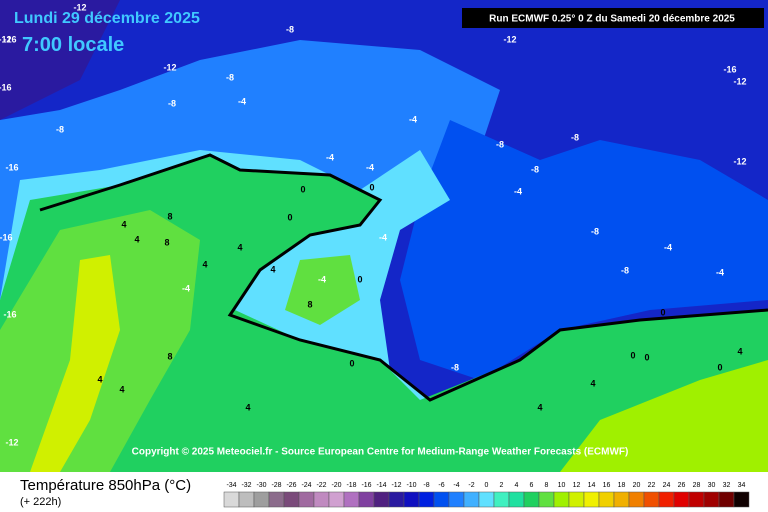 The width and height of the screenshot is (768, 512). Describe the element at coordinates (697, 485) in the screenshot. I see `legend-label: 28` at that location.